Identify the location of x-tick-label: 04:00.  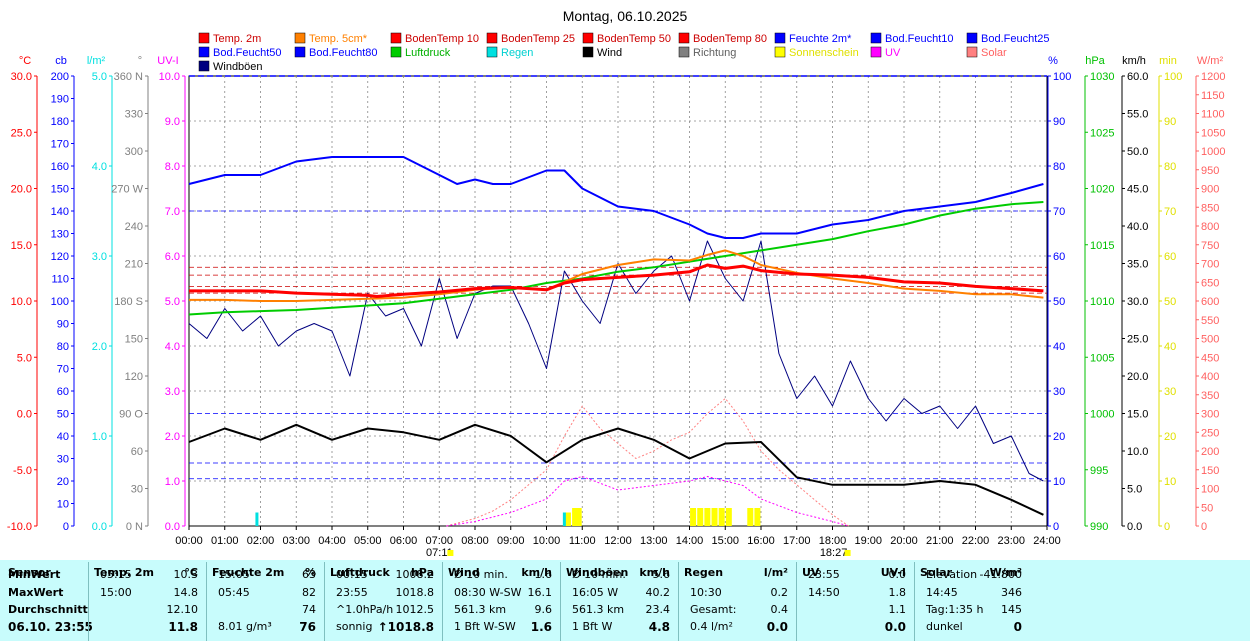
(332, 541).